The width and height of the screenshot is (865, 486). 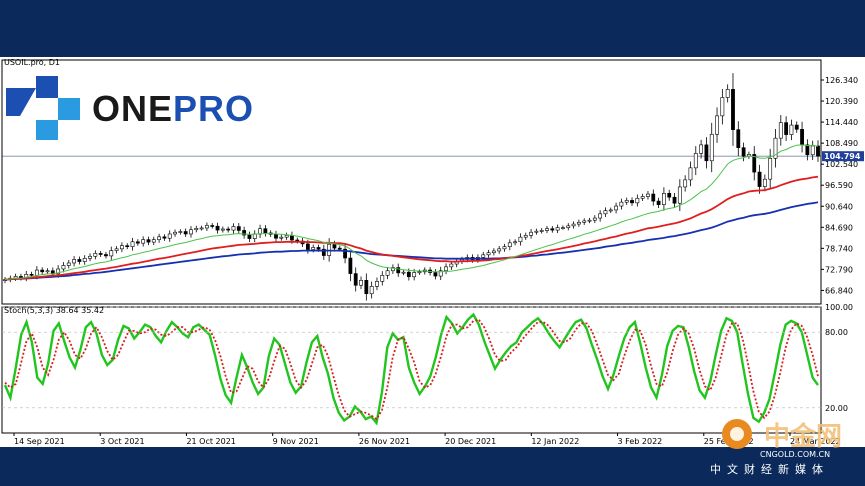 What do you see at coordinates (432, 28) in the screenshot?
I see `top-banner` at bounding box center [432, 28].